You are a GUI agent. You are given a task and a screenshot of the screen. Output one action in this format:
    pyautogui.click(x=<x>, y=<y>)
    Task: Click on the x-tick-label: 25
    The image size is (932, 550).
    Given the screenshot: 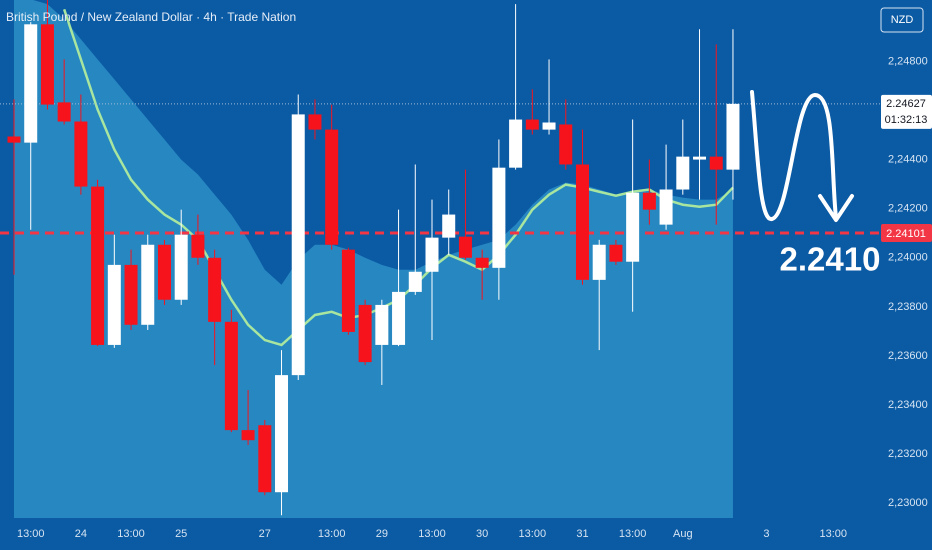 What is the action you would take?
    pyautogui.click(x=181, y=534)
    